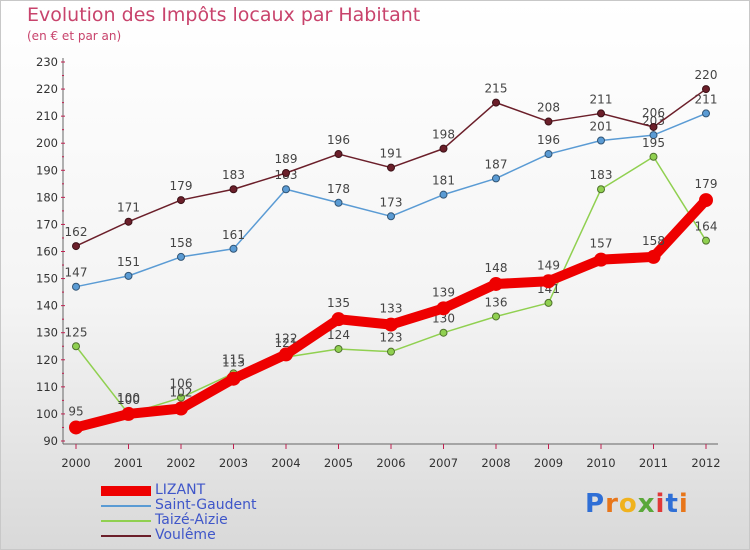  I want to click on y-tick-label: 130, so click(47, 333).